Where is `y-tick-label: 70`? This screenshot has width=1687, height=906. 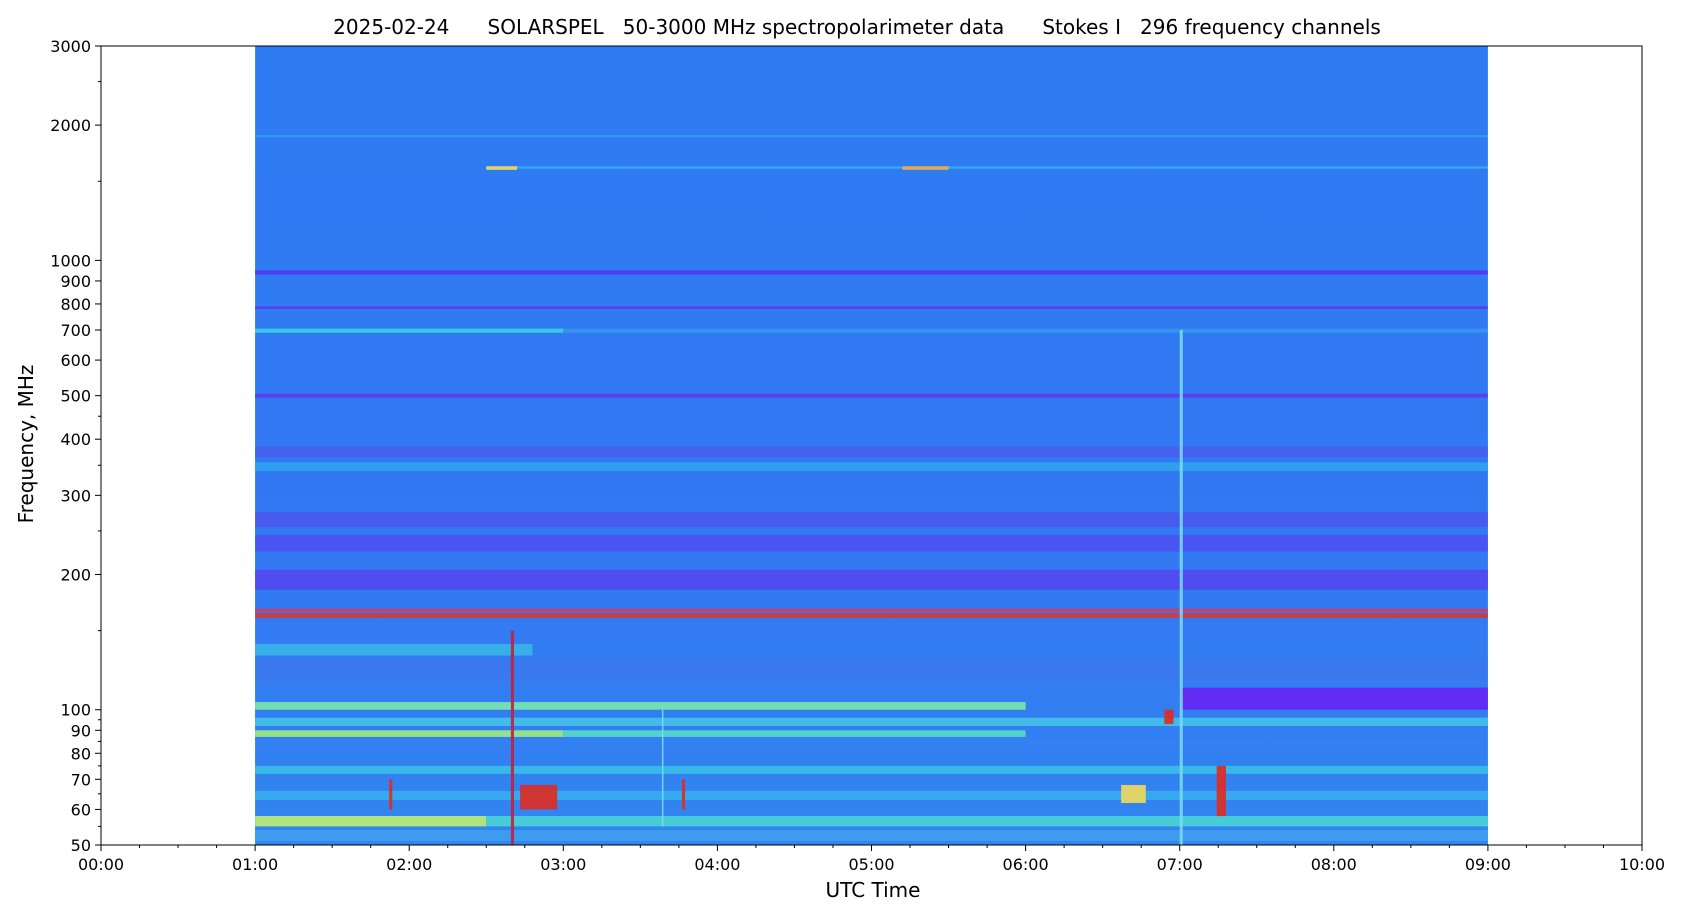 y-tick-label: 70 is located at coordinates (81, 779).